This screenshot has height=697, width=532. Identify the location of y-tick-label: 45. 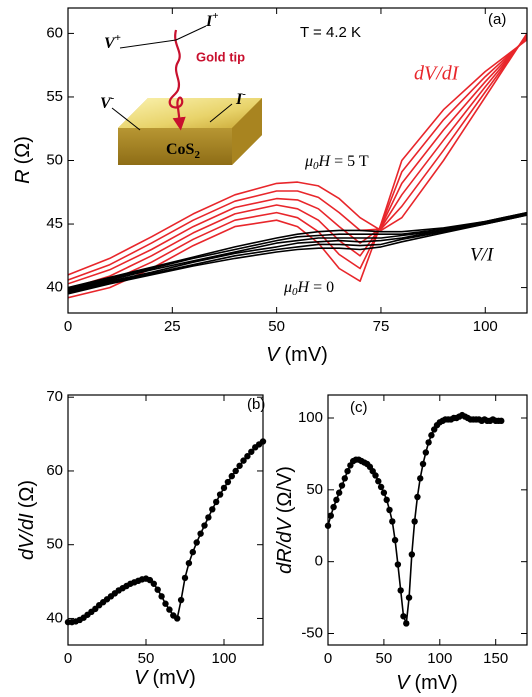
(54, 223).